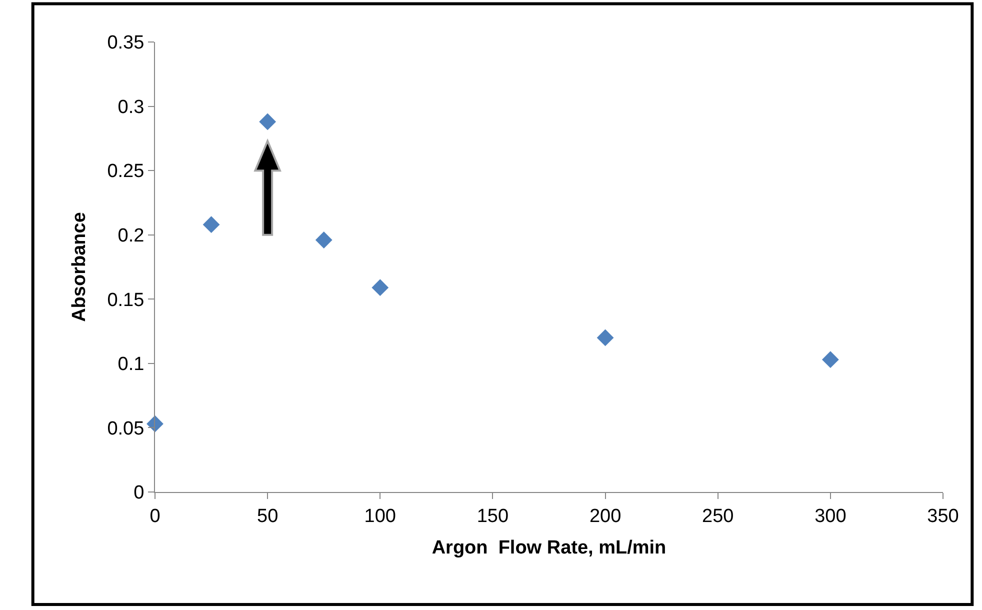 The height and width of the screenshot is (610, 982). What do you see at coordinates (943, 516) in the screenshot?
I see `x-tick-label: 350` at bounding box center [943, 516].